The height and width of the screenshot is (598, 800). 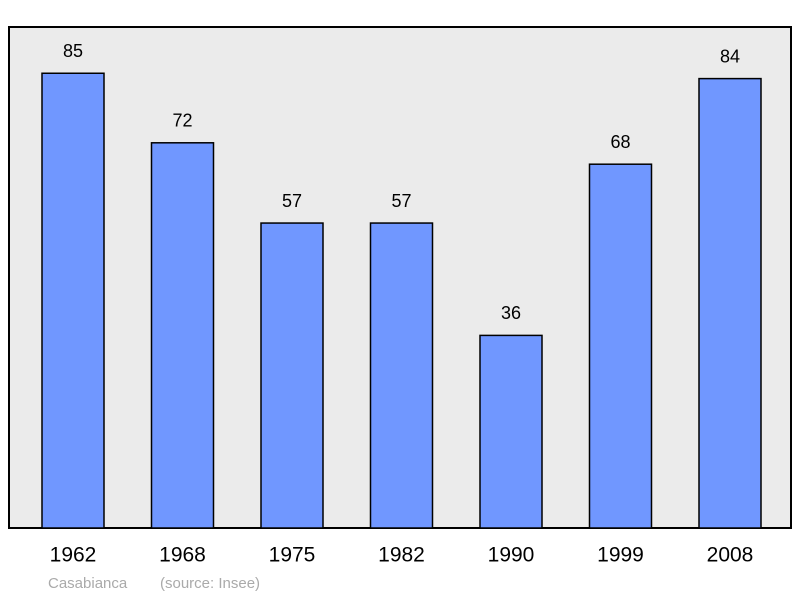 I want to click on value-label: 84, so click(x=730, y=56).